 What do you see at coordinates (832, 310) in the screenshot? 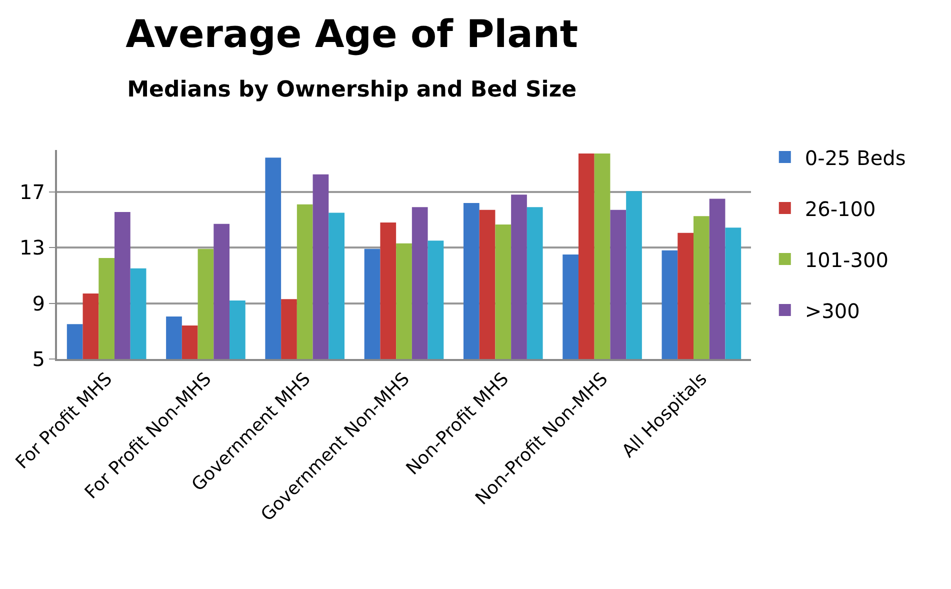
I see `legend-label: >300` at bounding box center [832, 310].